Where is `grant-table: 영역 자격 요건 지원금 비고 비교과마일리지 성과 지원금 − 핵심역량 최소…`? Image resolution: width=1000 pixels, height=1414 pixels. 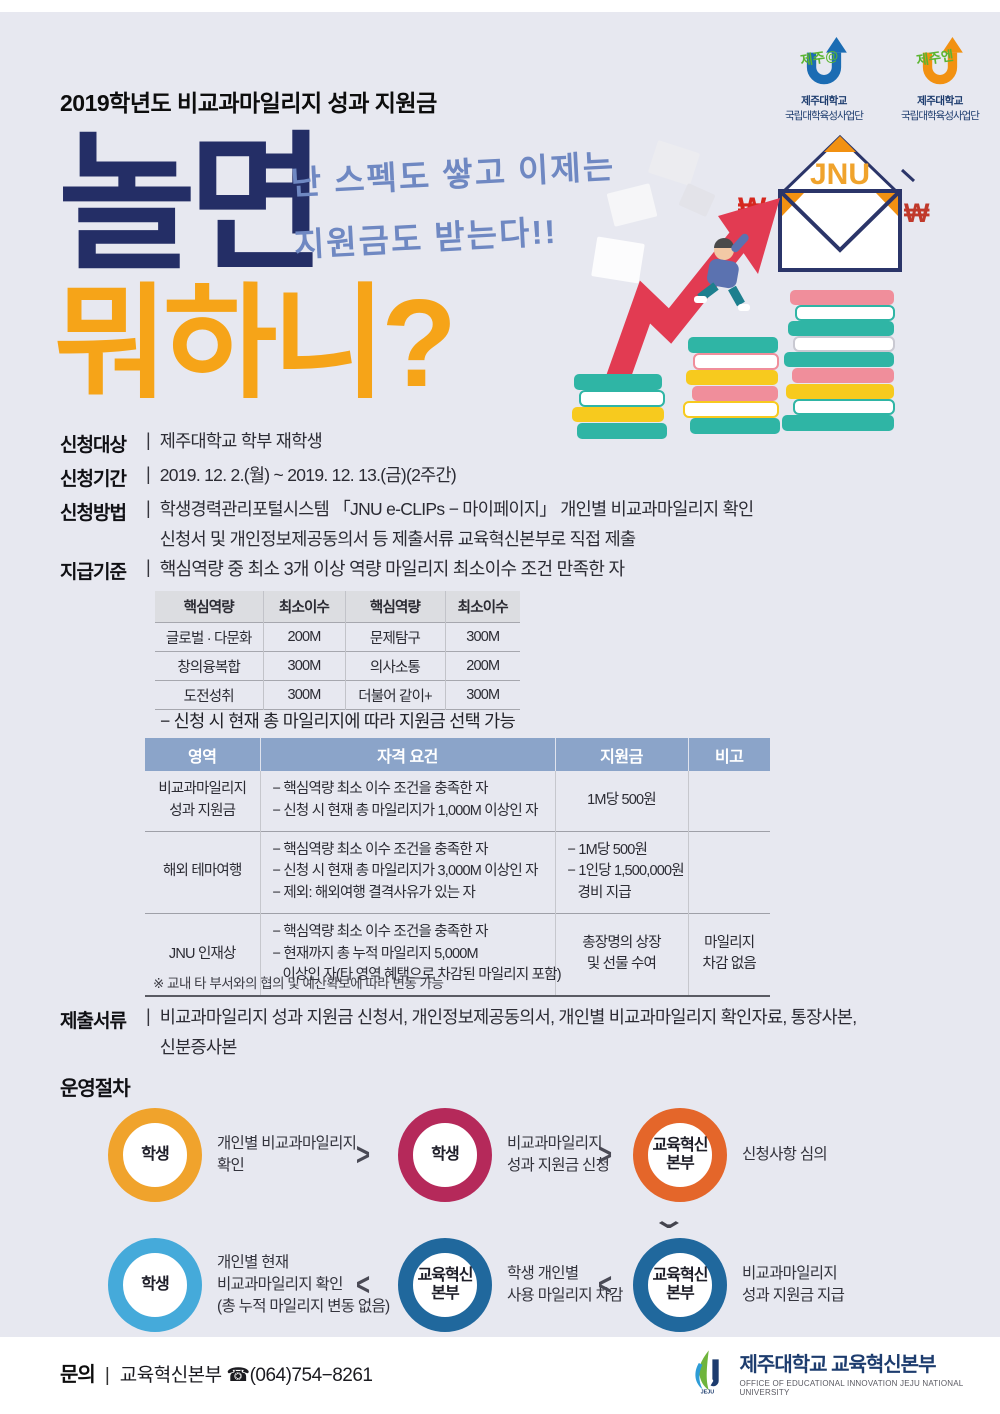 grant-table: 영역 자격 요건 지원금 비고 비교과마일리지 성과 지원금 − 핵심역량 최소… is located at coordinates (457, 867).